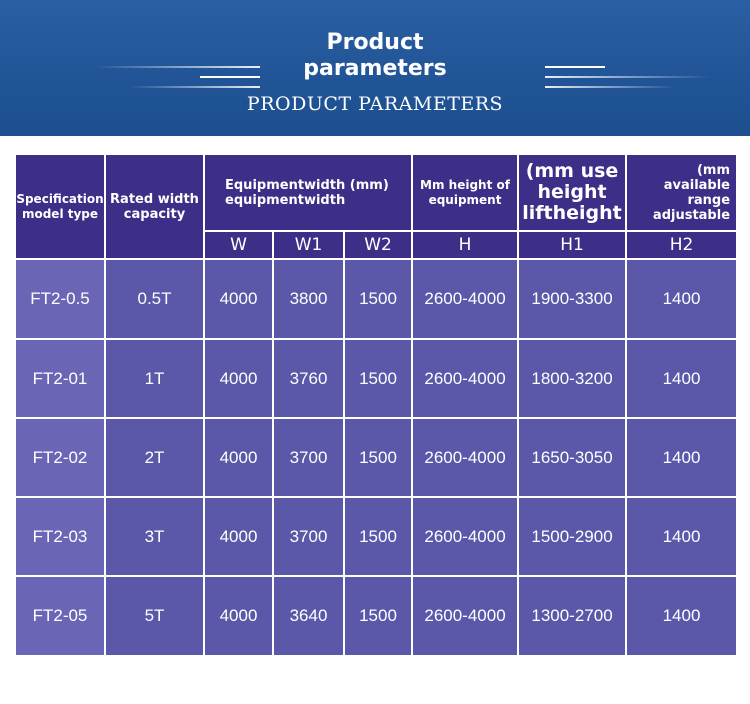 The width and height of the screenshot is (750, 704). What do you see at coordinates (154, 206) in the screenshot?
I see `header-rated-capacity: Rated width capacity` at bounding box center [154, 206].